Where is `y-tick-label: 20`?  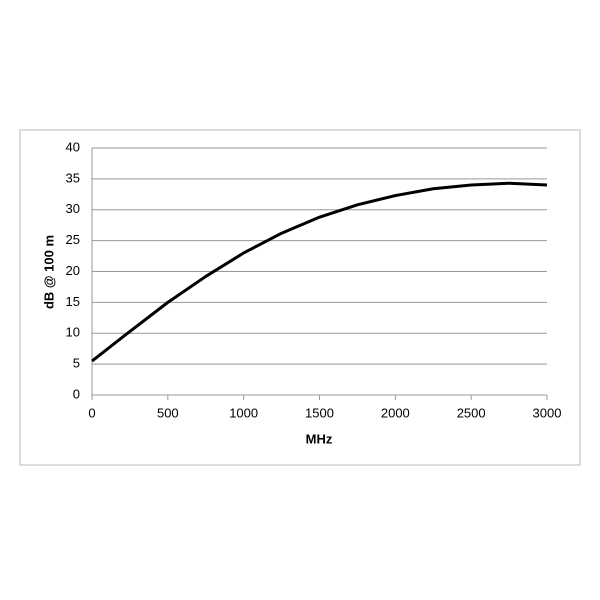 y-tick-label: 20 is located at coordinates (73, 270).